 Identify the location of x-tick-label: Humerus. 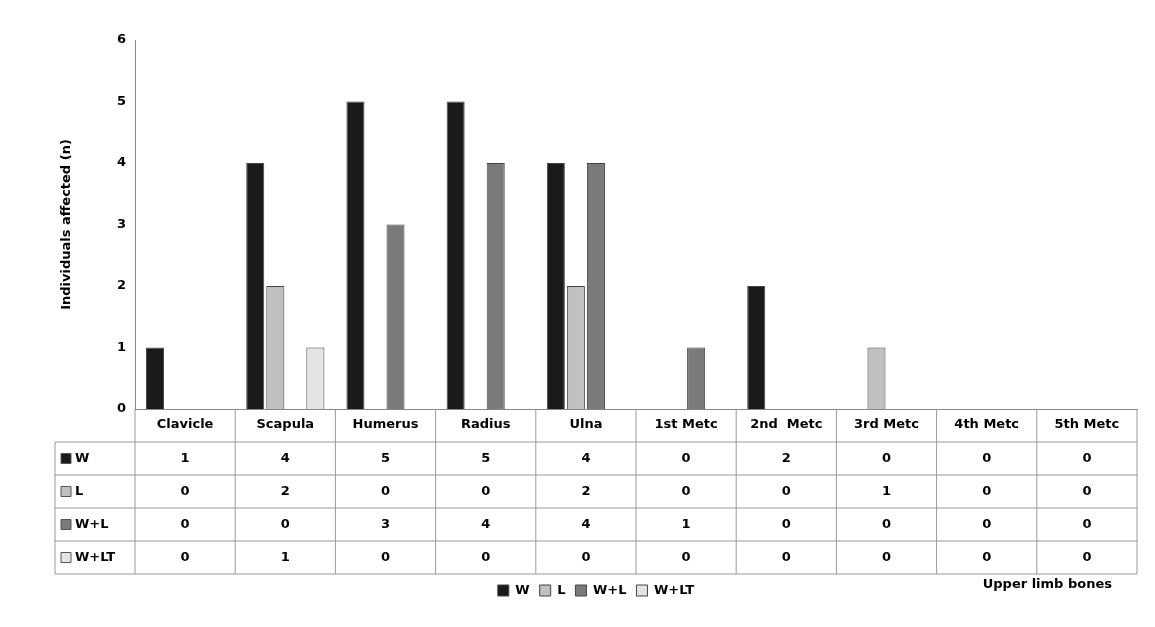
(385, 424).